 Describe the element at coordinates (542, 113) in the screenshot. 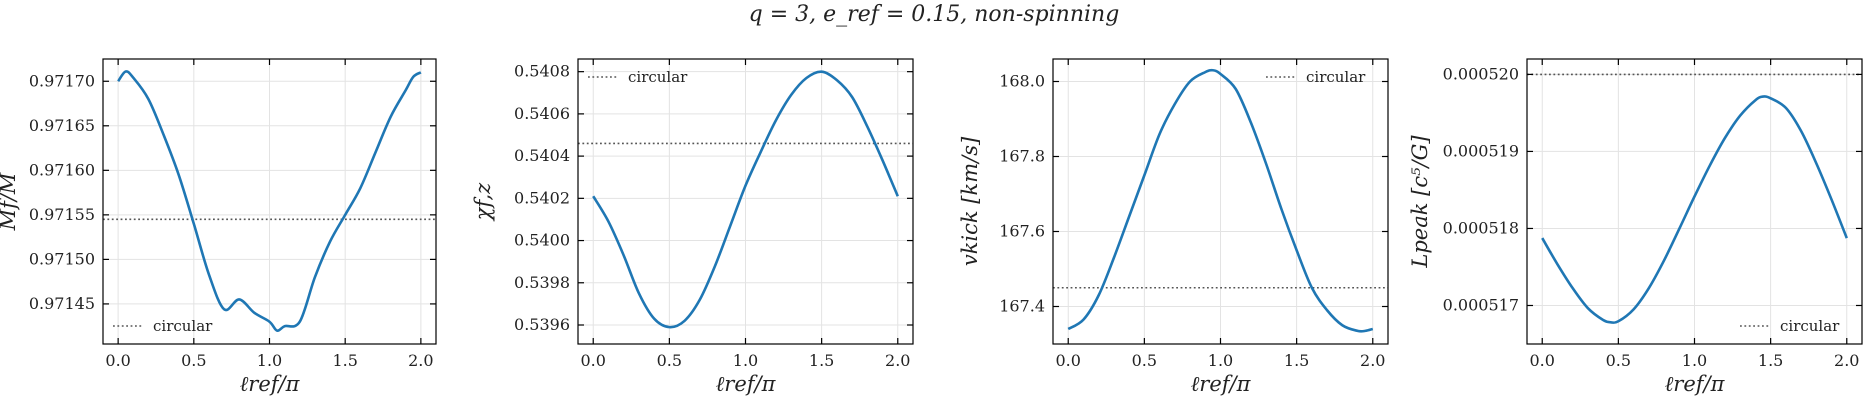

I see `y-tick-label: 0.5406` at that location.